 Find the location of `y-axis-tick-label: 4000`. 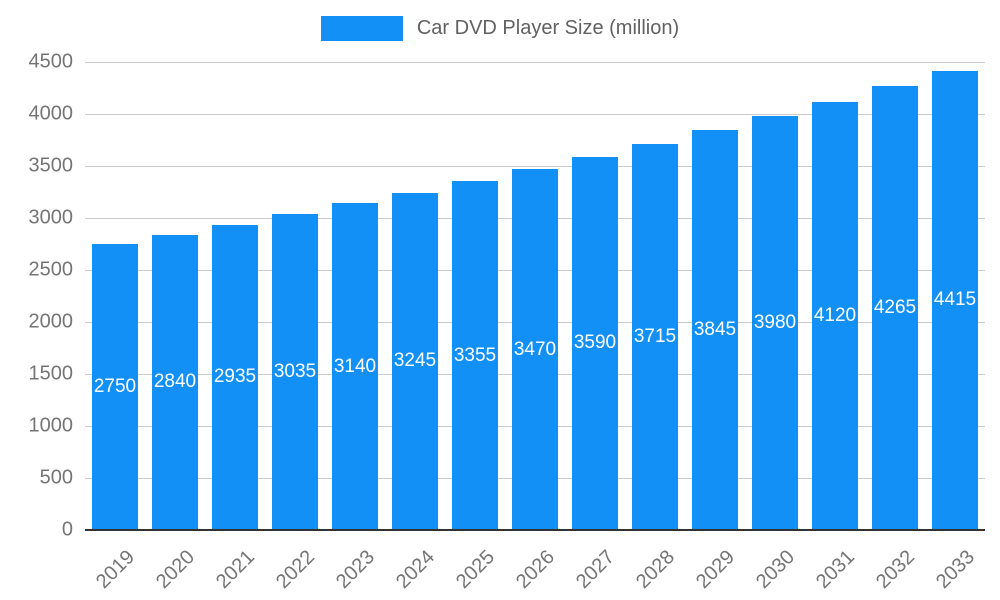

y-axis-tick-label: 4000 is located at coordinates (51, 113).